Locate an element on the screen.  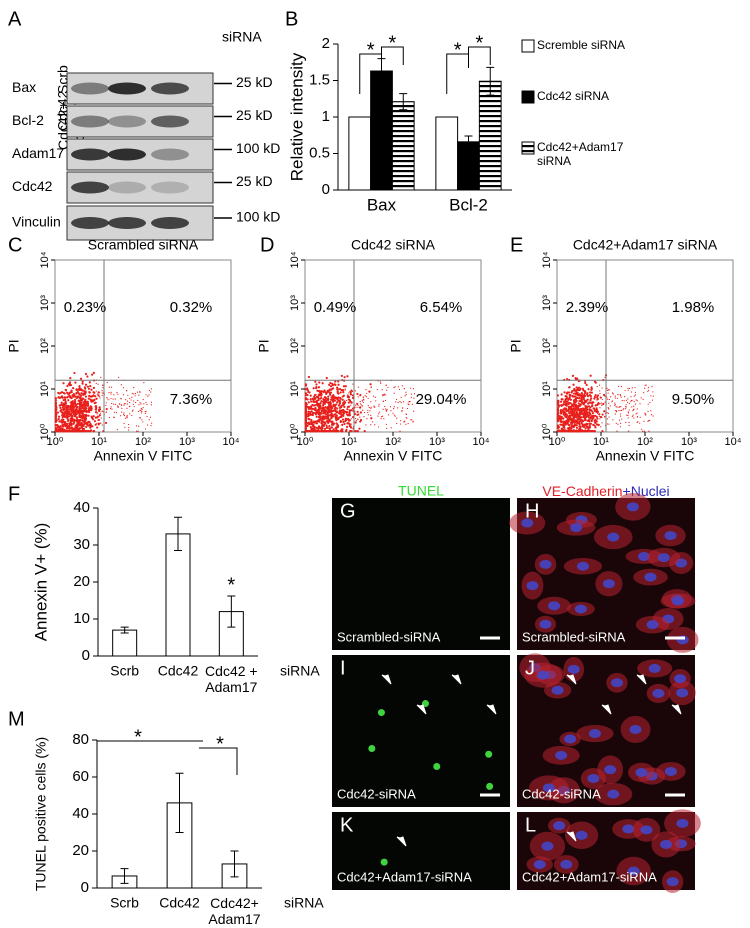
sig-bracket is located at coordinates (150, 763).